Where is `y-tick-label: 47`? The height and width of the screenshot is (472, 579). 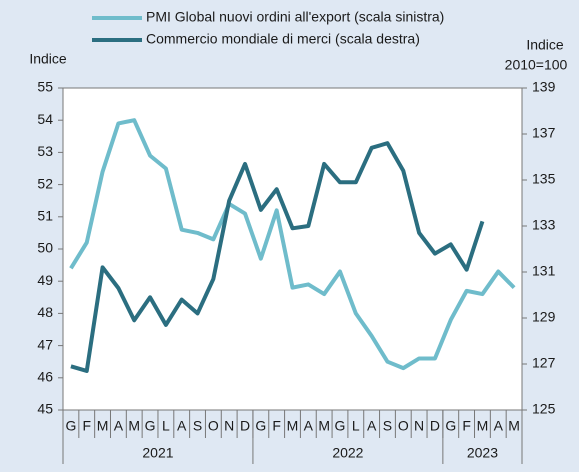 y-tick-label: 47 is located at coordinates (45, 344).